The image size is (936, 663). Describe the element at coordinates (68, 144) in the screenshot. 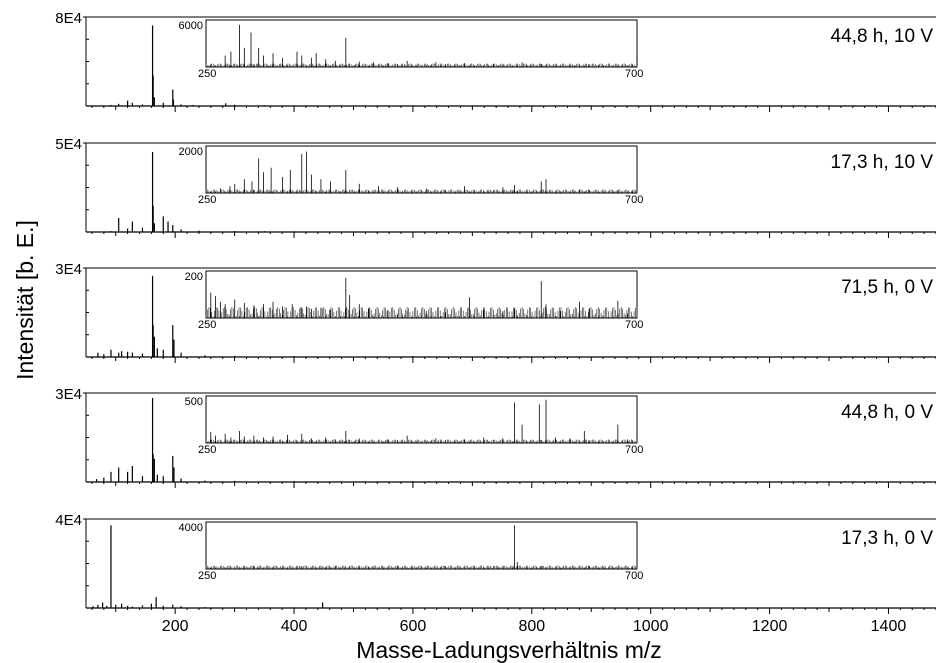

I see `y-max-label: 5E4` at that location.